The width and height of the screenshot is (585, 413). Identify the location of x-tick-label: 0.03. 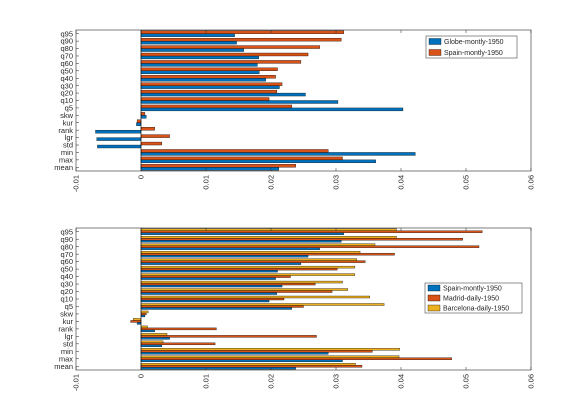
(336, 381).